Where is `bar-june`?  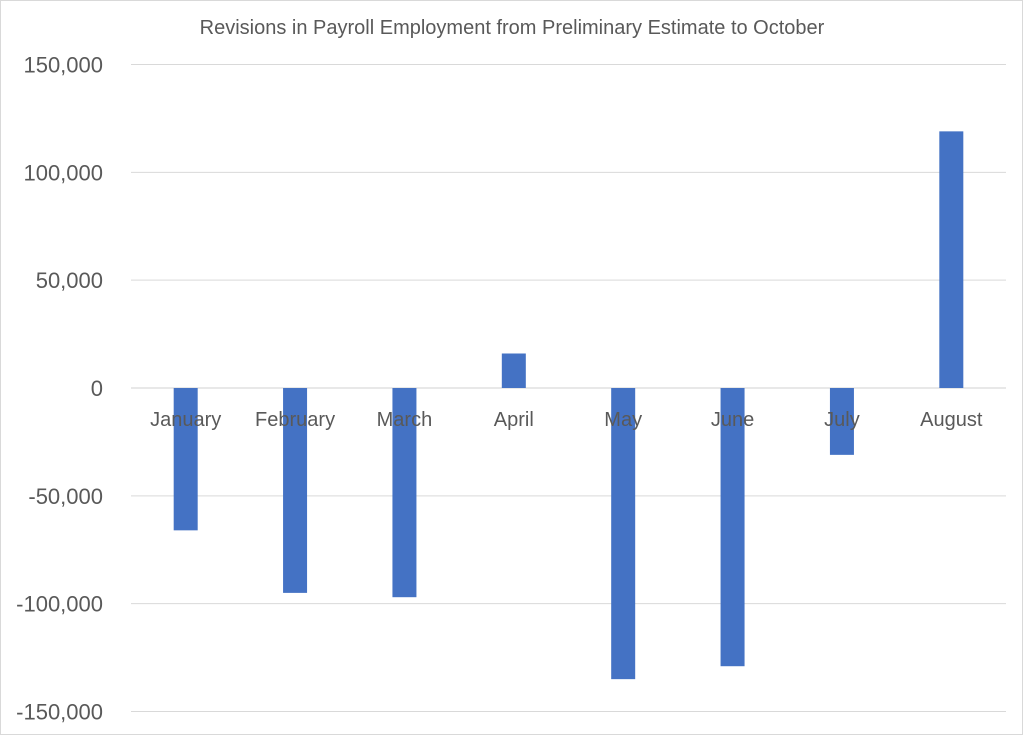
bar-june is located at coordinates (732, 527).